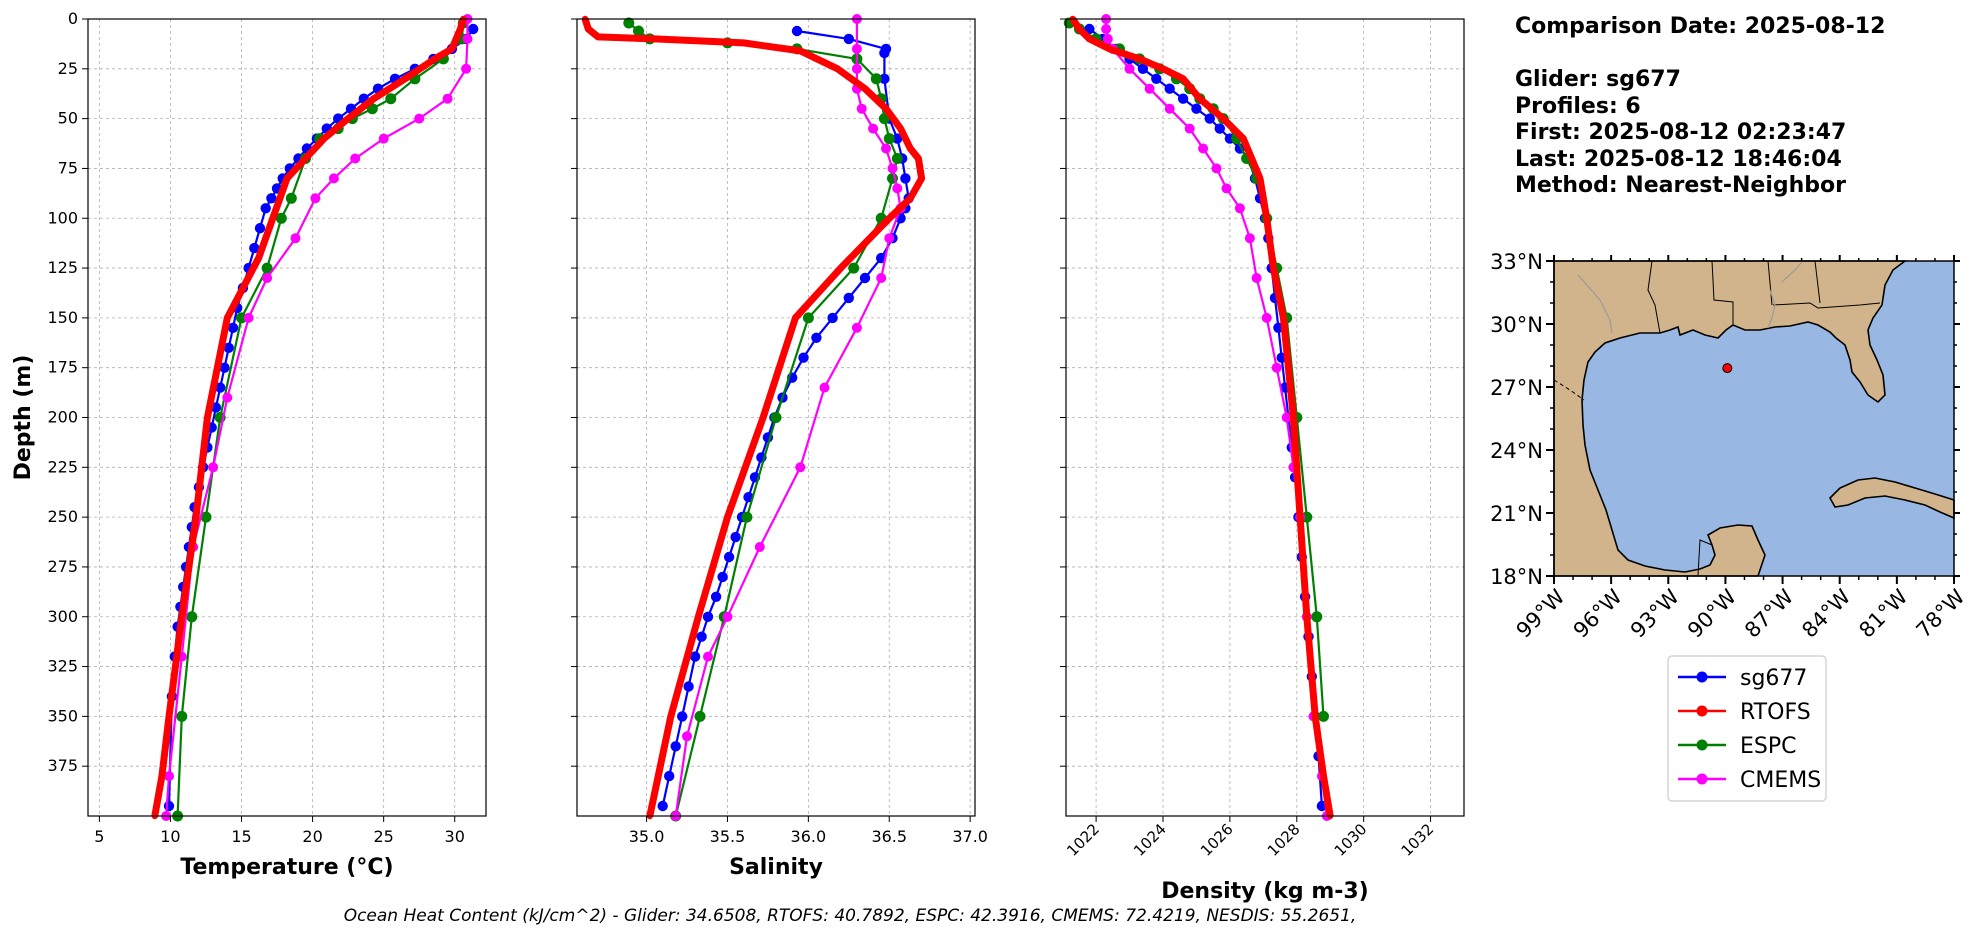 This screenshot has height=934, width=1987. Describe the element at coordinates (1826, 613) in the screenshot. I see `map-x-tick-label: 84°W` at that location.